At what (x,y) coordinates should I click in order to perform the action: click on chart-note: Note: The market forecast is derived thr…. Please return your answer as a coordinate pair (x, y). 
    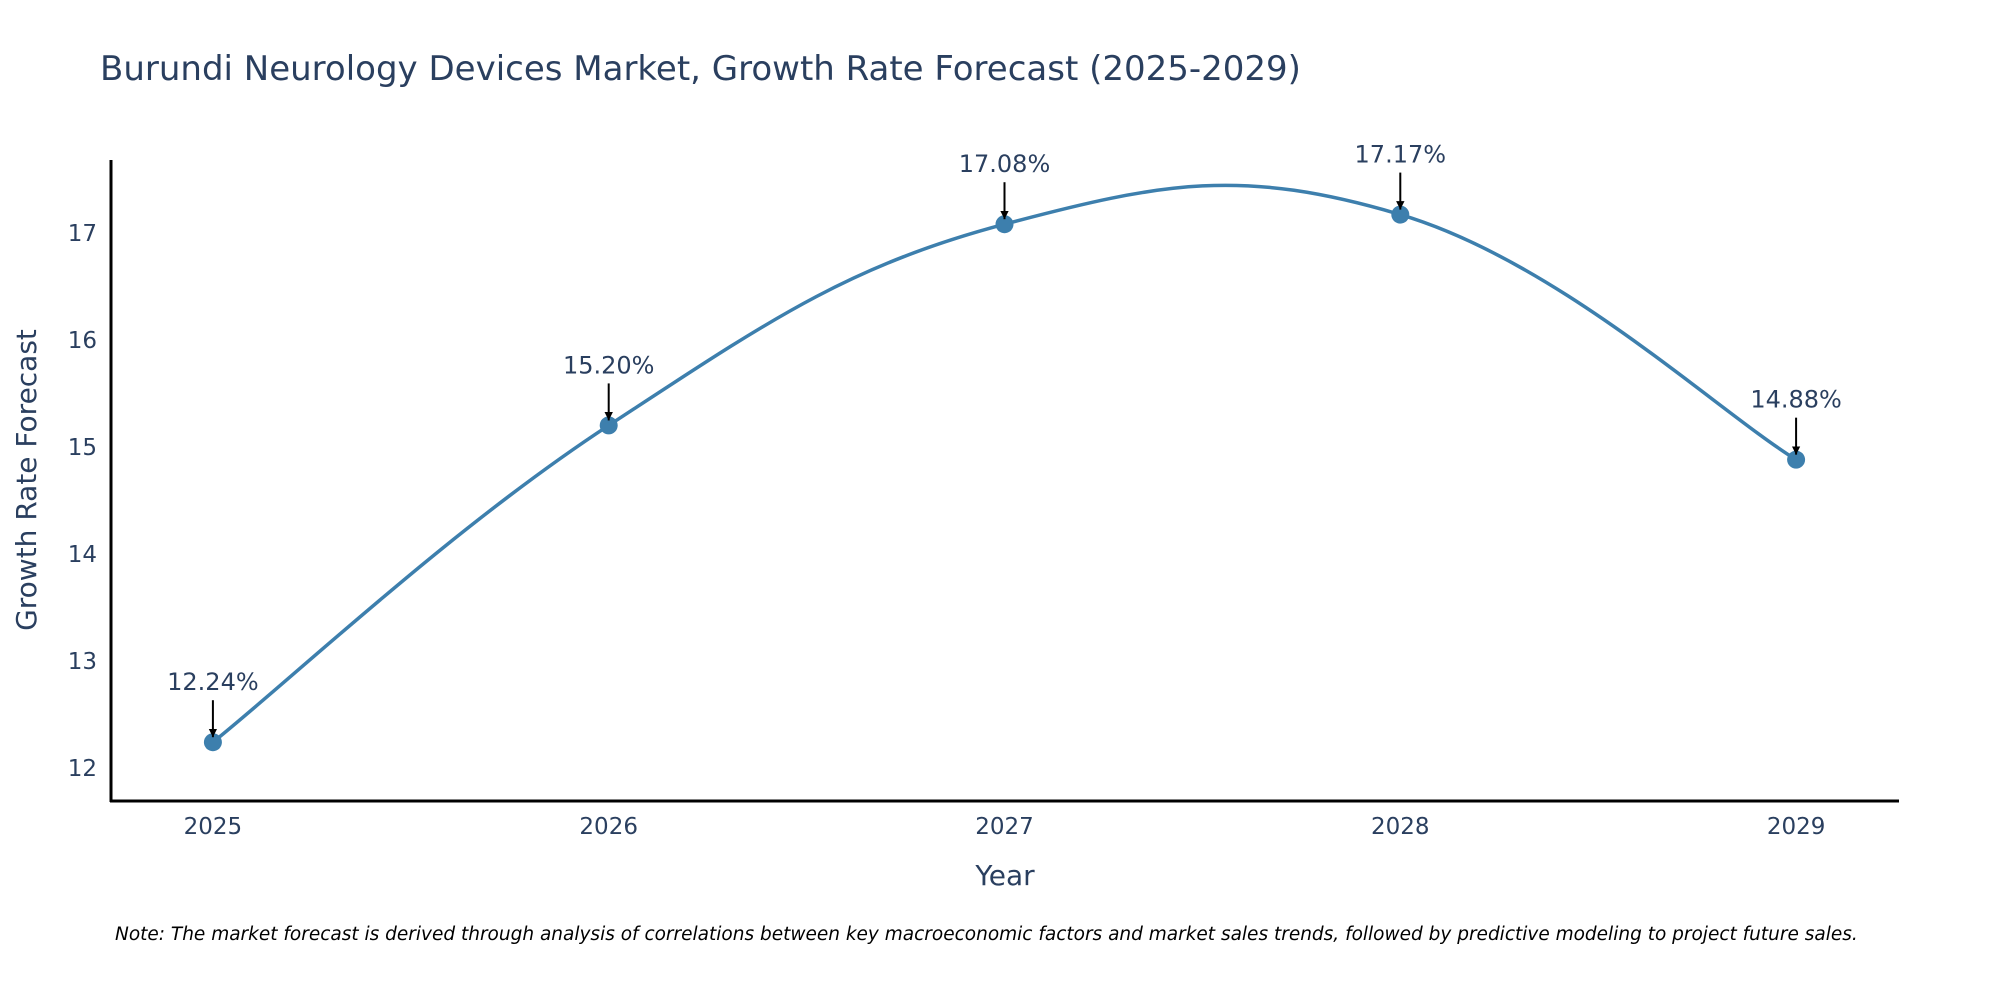
    Looking at the image, I should click on (986, 934).